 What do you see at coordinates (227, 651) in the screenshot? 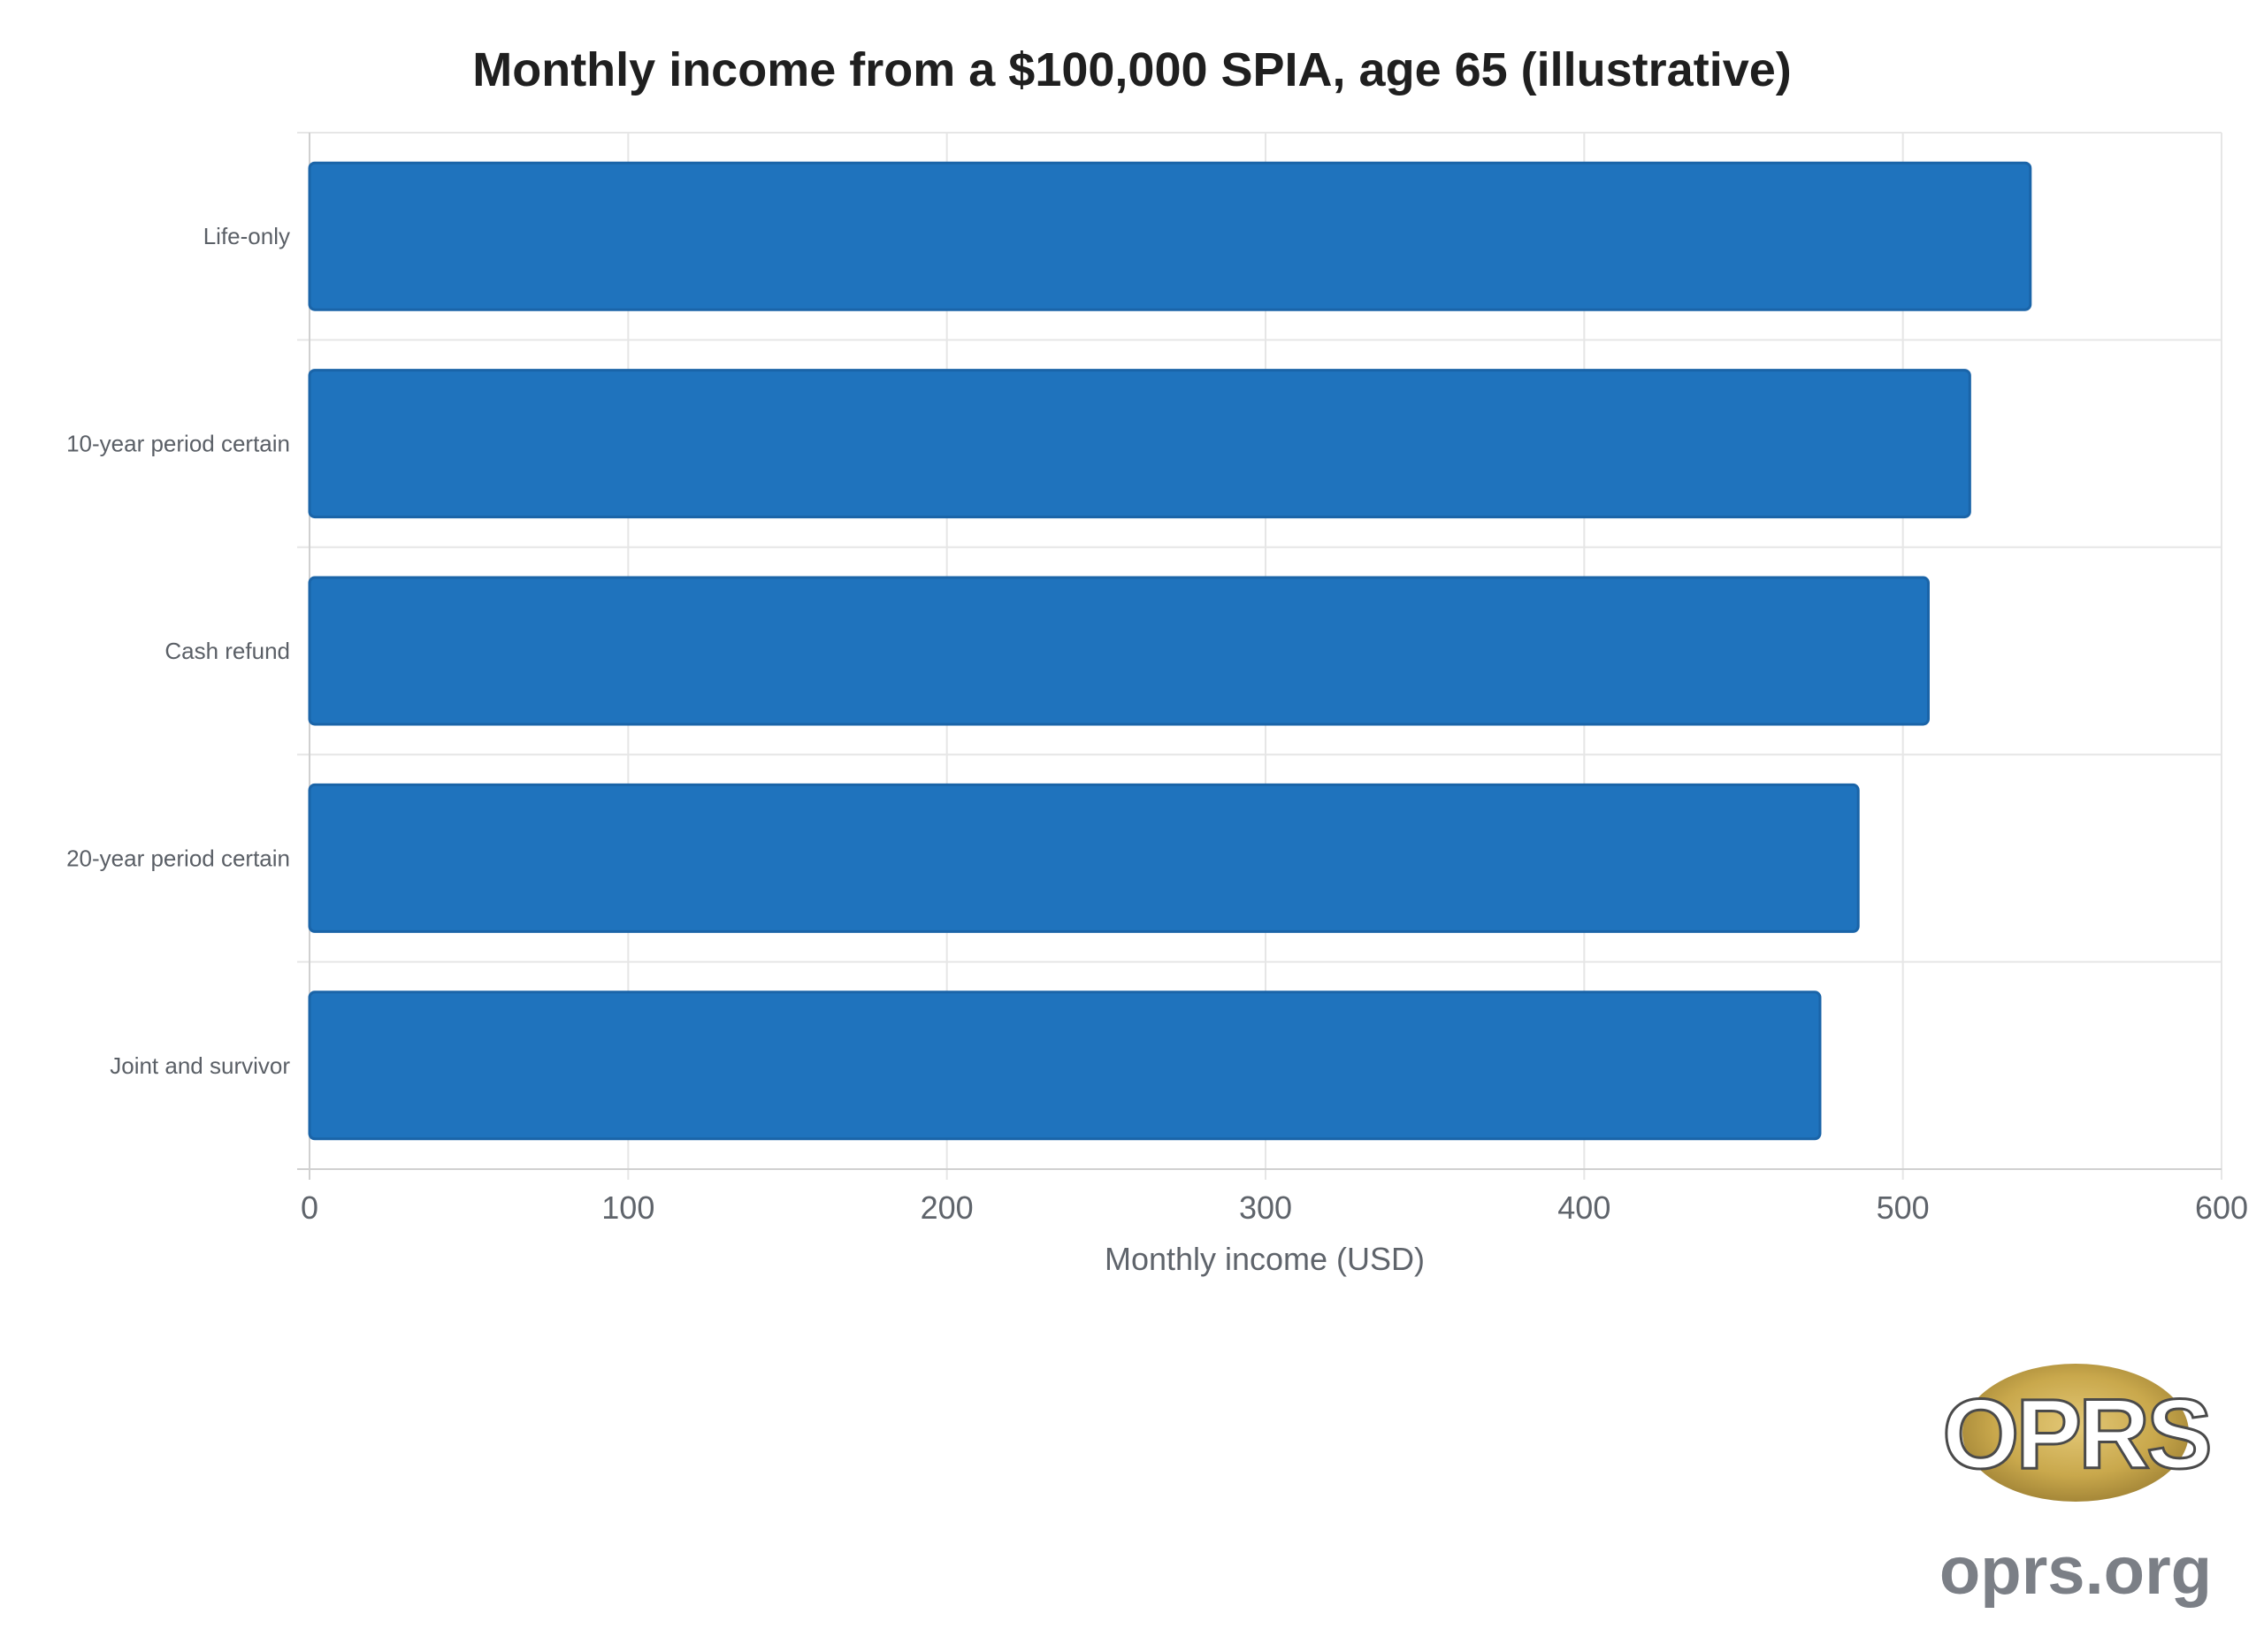
I see `category-label-2: Cash refund` at bounding box center [227, 651].